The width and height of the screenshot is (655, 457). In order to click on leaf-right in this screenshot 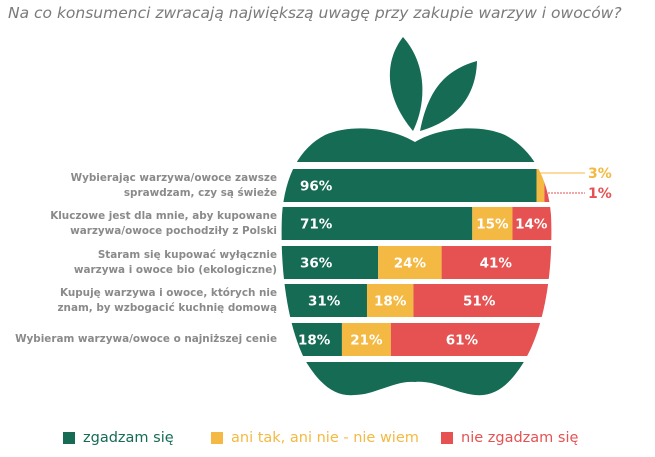, I will do `click(448, 96)`.